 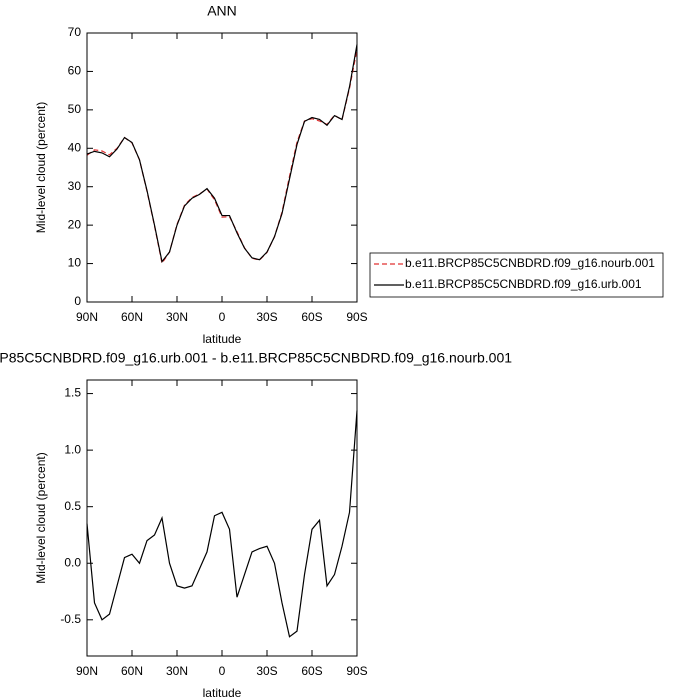 What do you see at coordinates (75, 147) in the screenshot?
I see `y-tick-label: 40` at bounding box center [75, 147].